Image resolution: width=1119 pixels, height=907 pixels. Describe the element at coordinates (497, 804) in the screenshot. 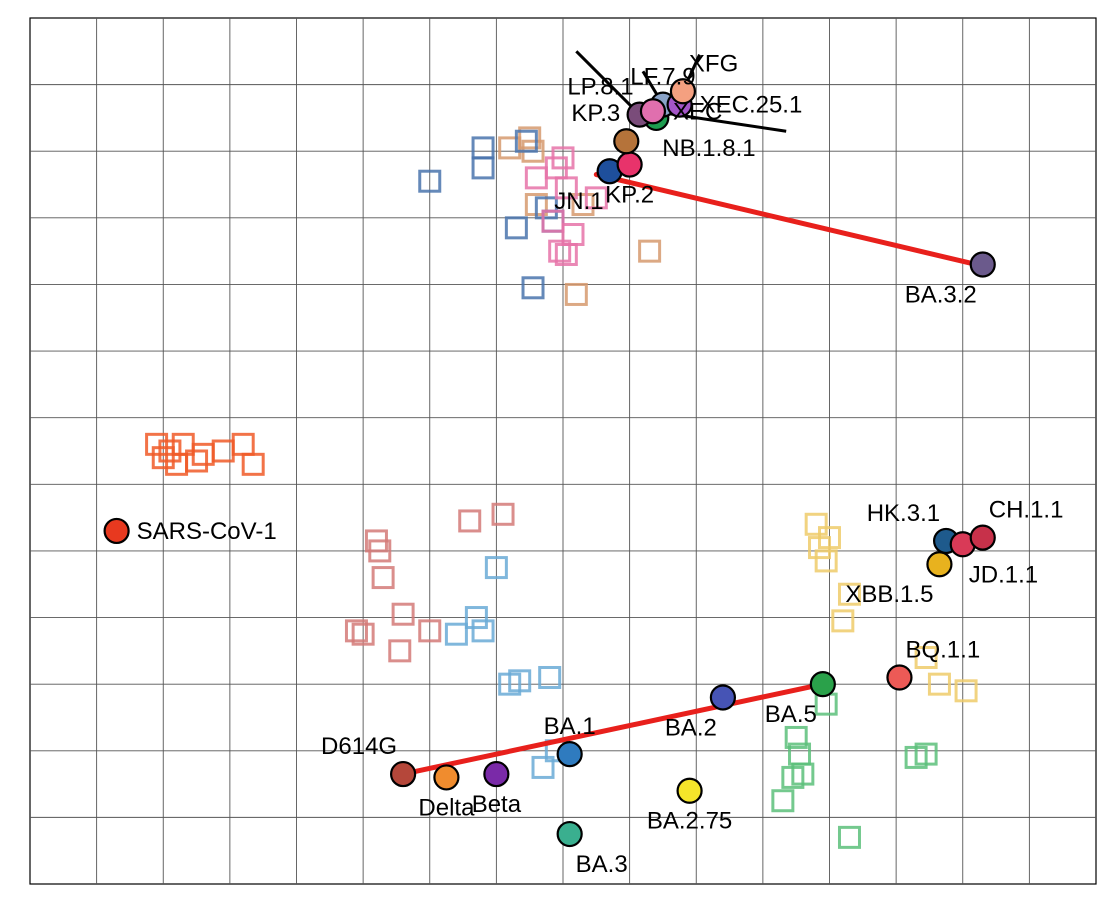

I see `antigen-label: Beta` at that location.